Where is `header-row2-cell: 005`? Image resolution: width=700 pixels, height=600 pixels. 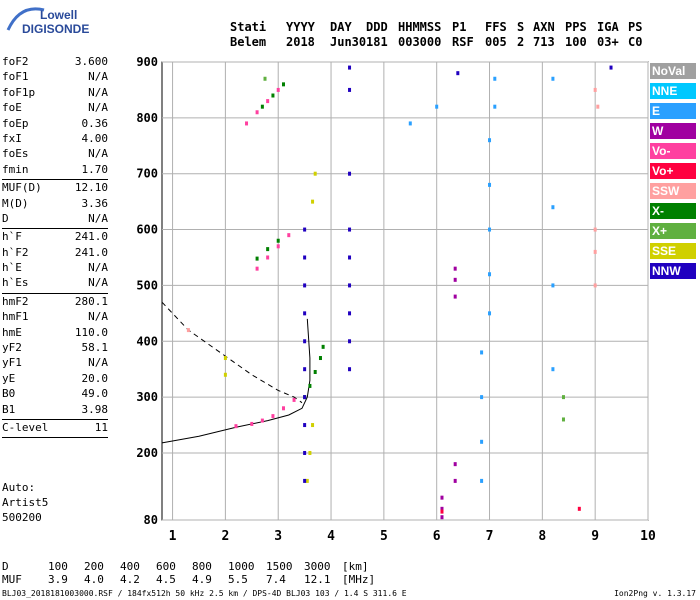 header-row2-cell: 005 is located at coordinates (496, 42).